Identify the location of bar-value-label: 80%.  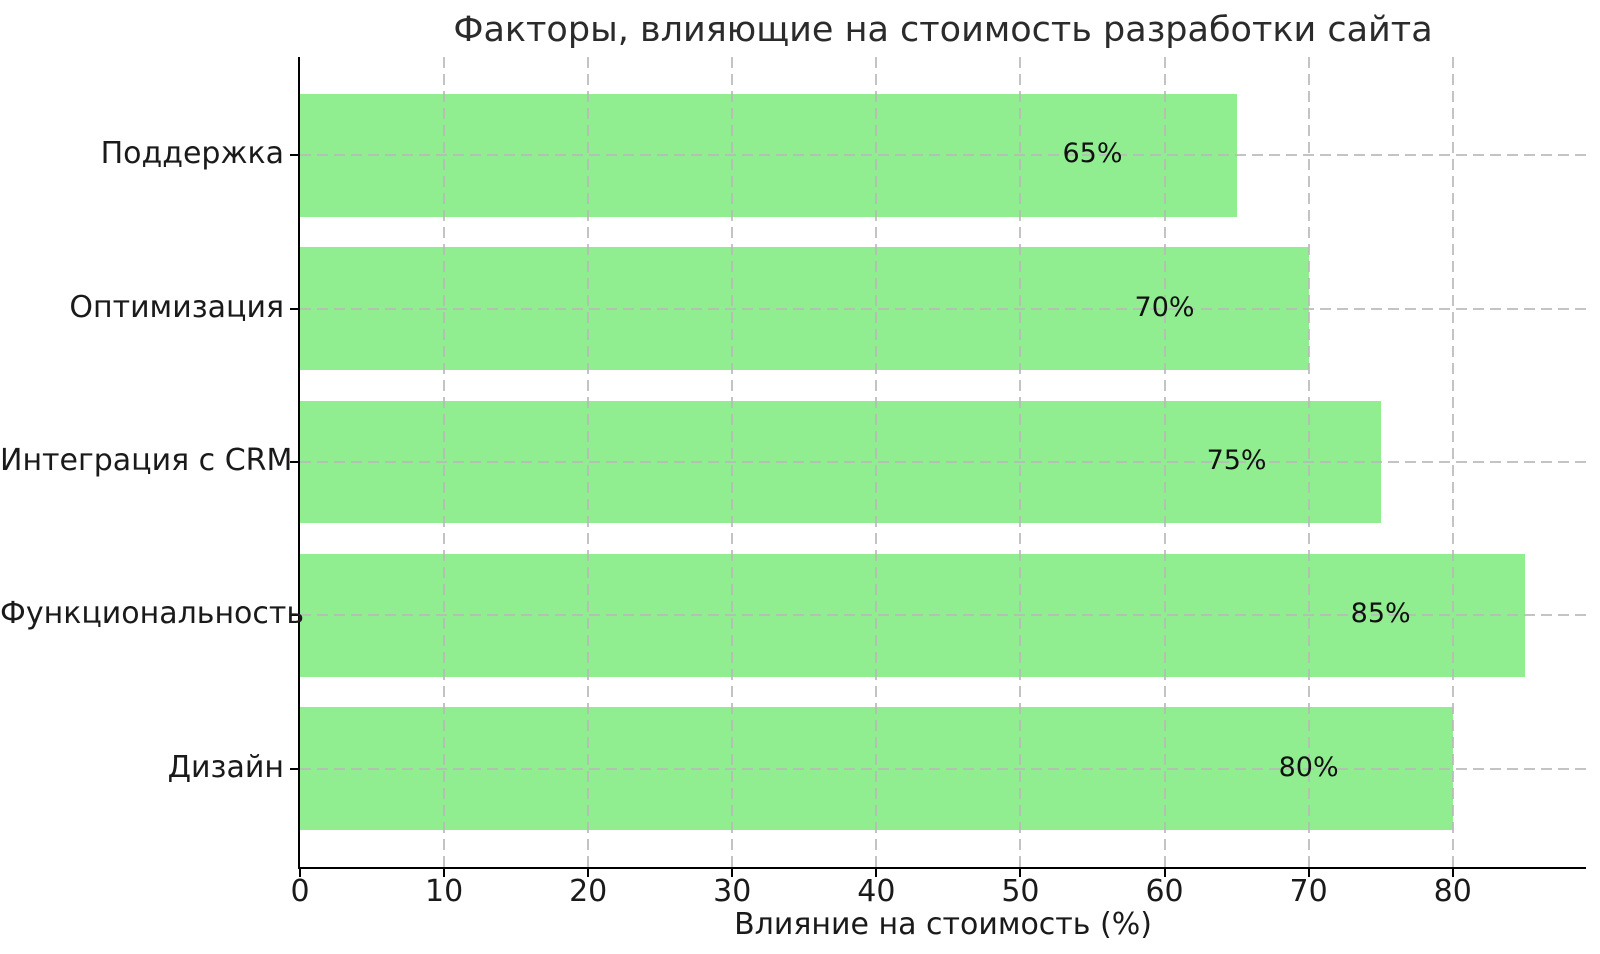
(1308, 767).